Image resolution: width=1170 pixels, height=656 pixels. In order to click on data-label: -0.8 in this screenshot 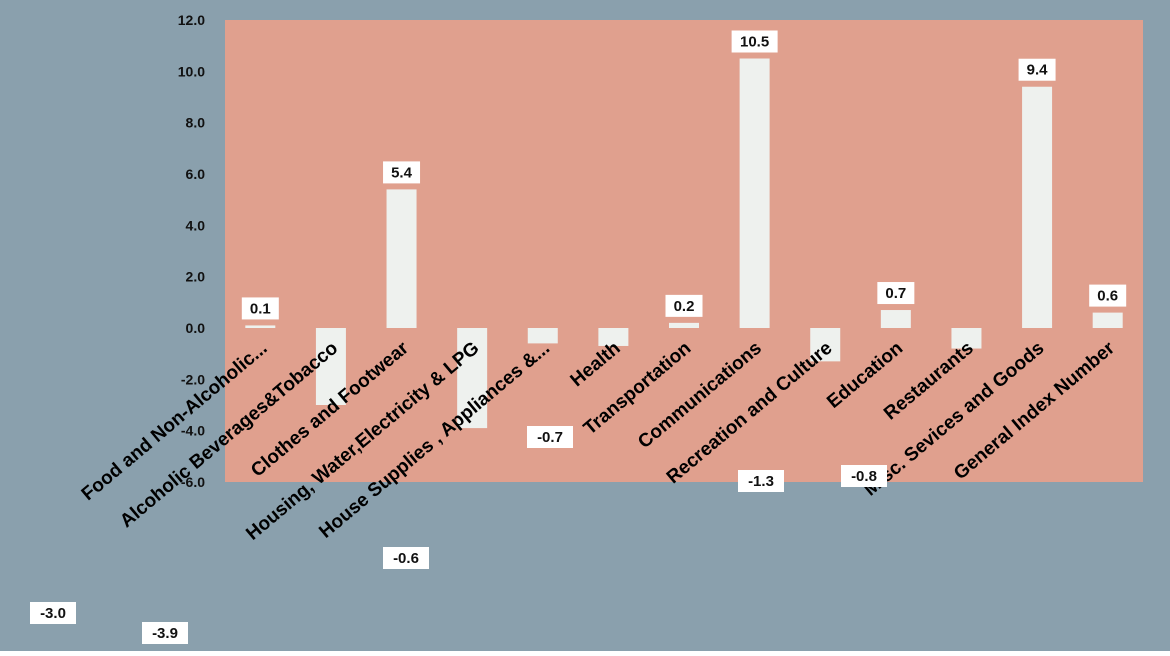, I will do `click(864, 476)`.